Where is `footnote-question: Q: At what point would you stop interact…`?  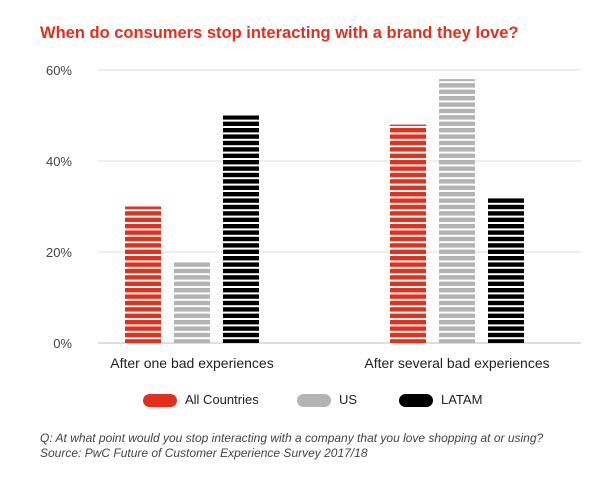
footnote-question: Q: At what point would you stop interact… is located at coordinates (292, 438).